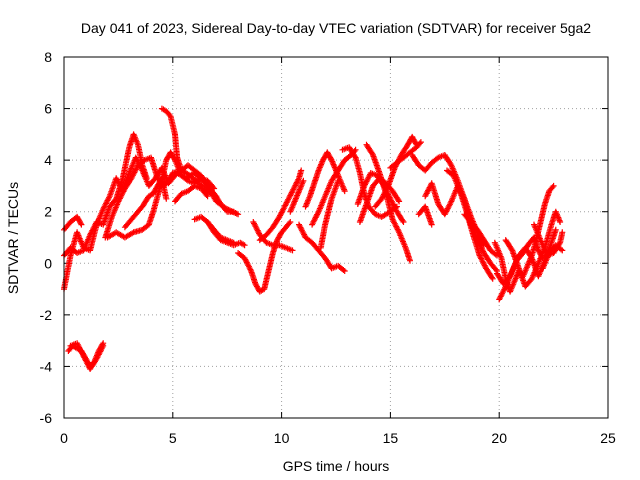  What do you see at coordinates (336, 466) in the screenshot?
I see `x-axis-label: GPS time / hours` at bounding box center [336, 466].